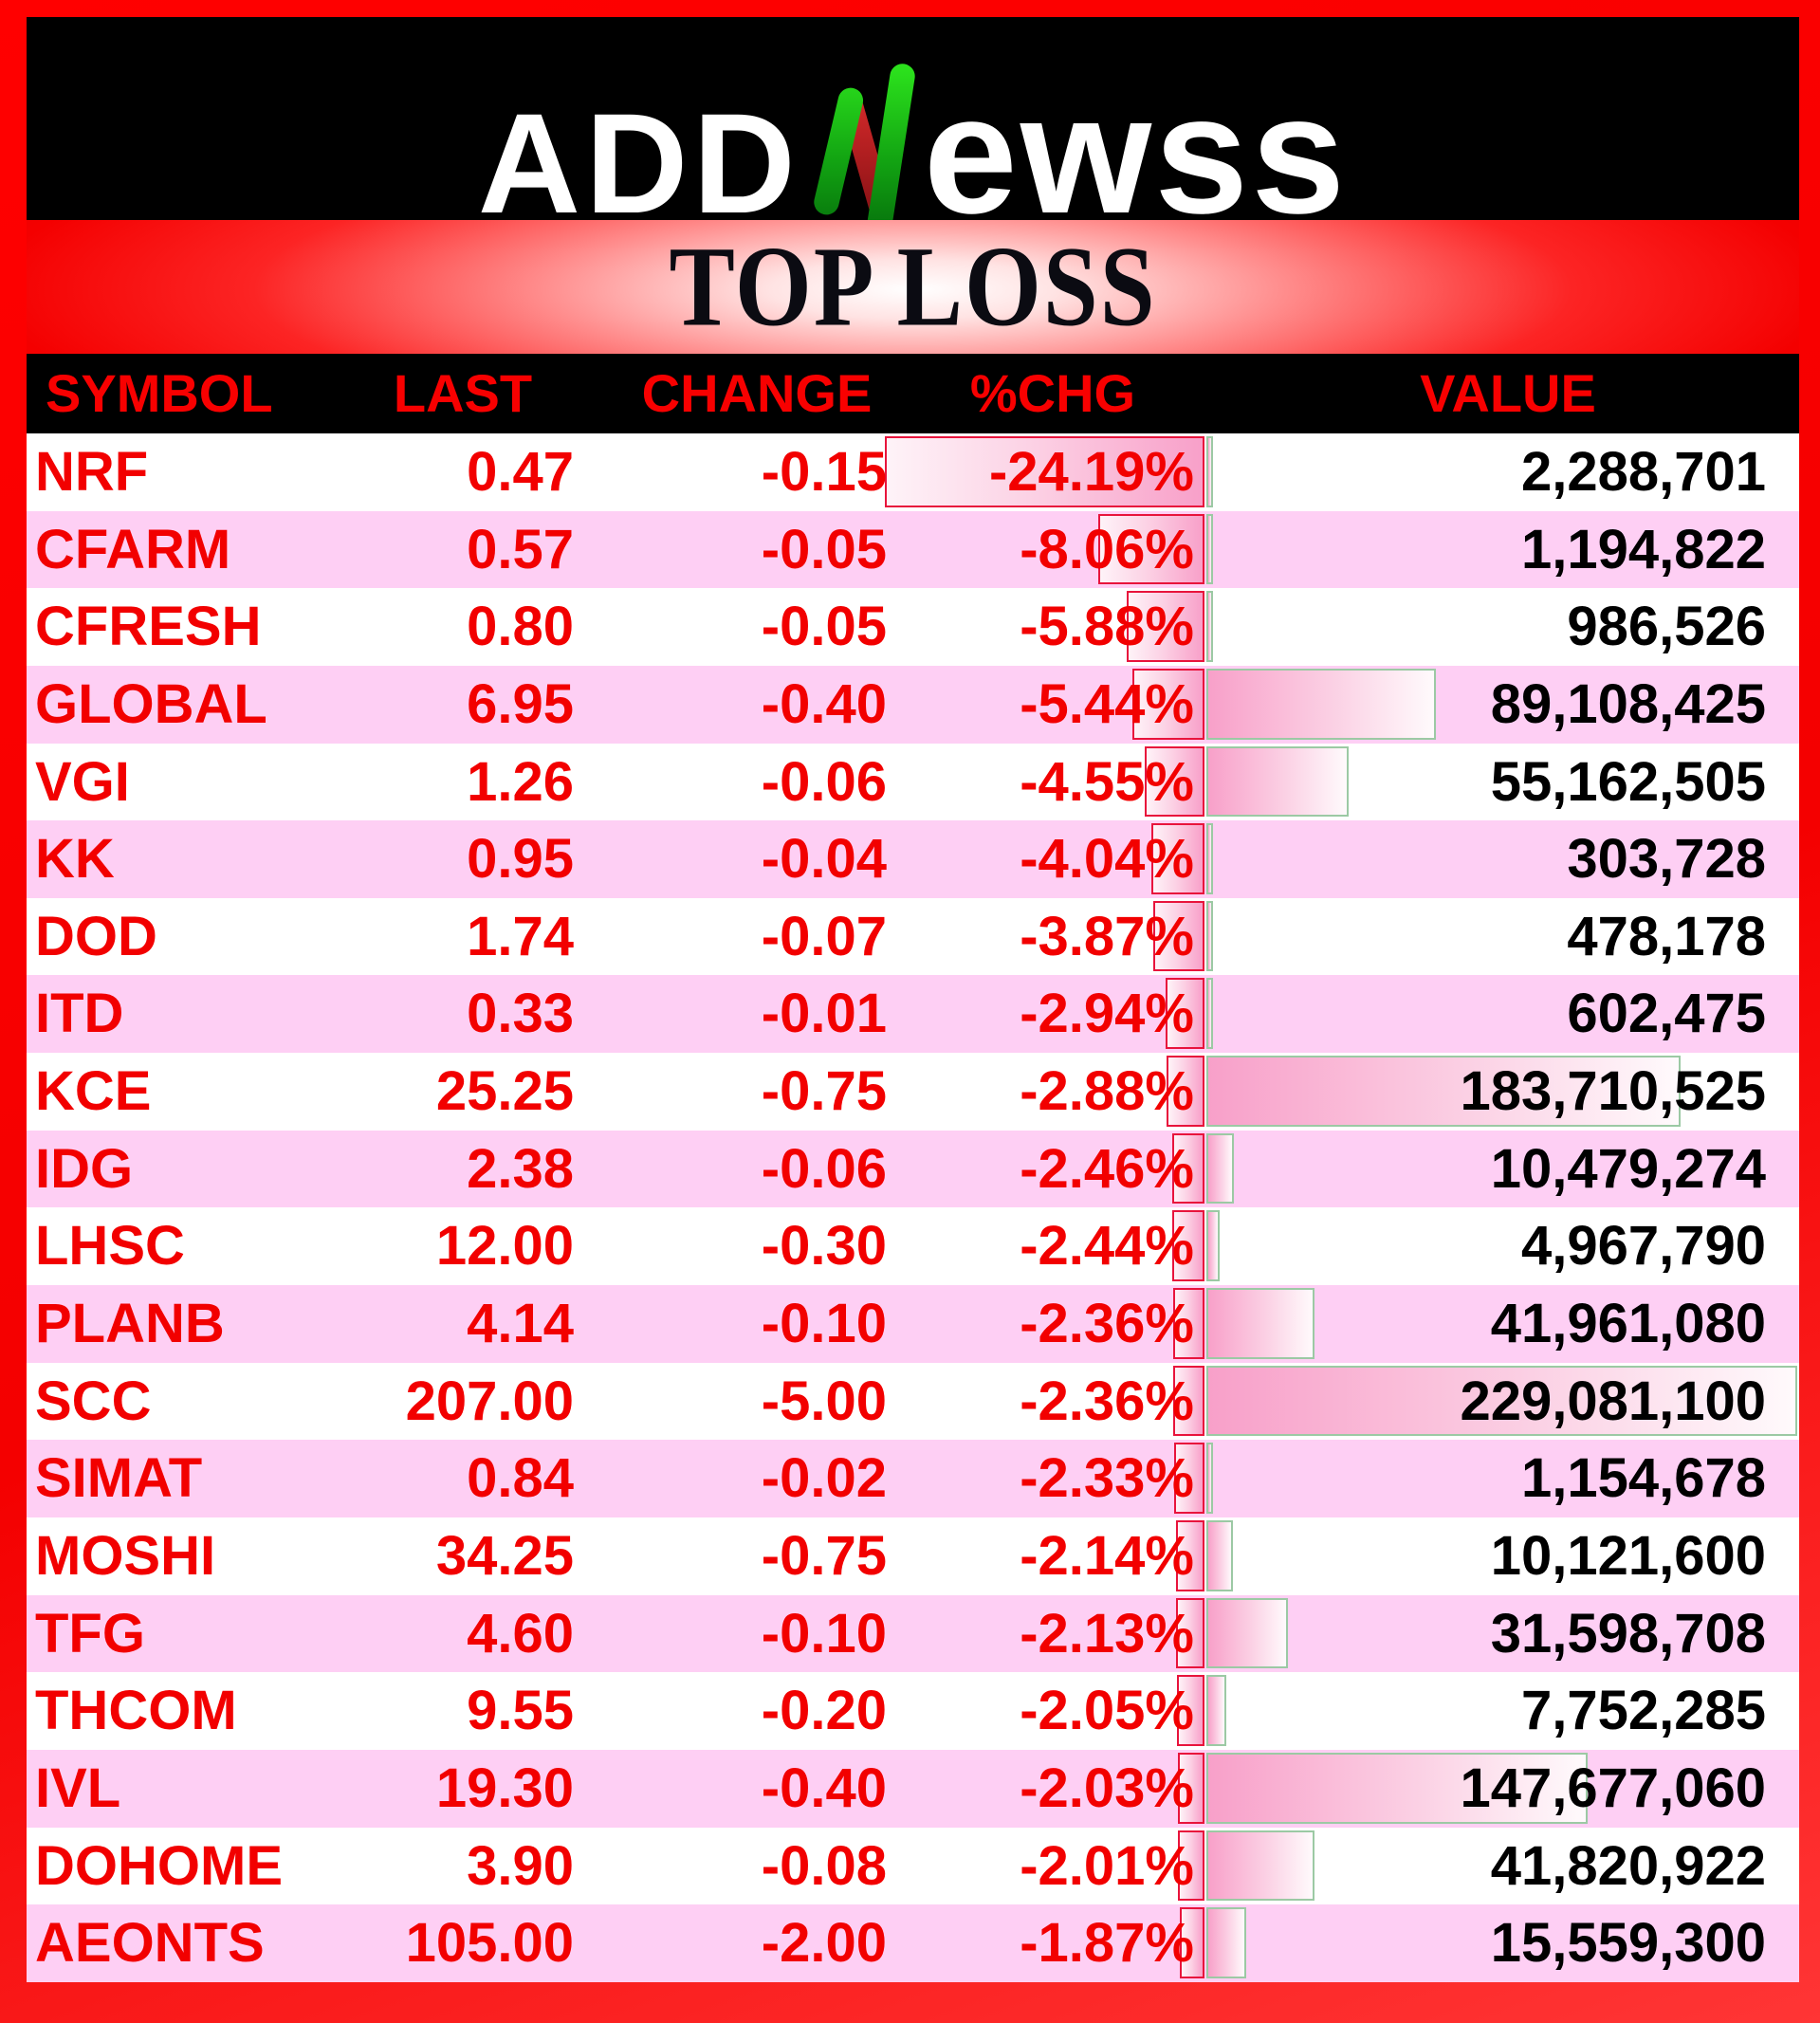 The height and width of the screenshot is (2023, 1820). Describe the element at coordinates (913, 1401) in the screenshot. I see `table-row: SCC 207.00 -5.00 -2.36% 229,081,100` at that location.